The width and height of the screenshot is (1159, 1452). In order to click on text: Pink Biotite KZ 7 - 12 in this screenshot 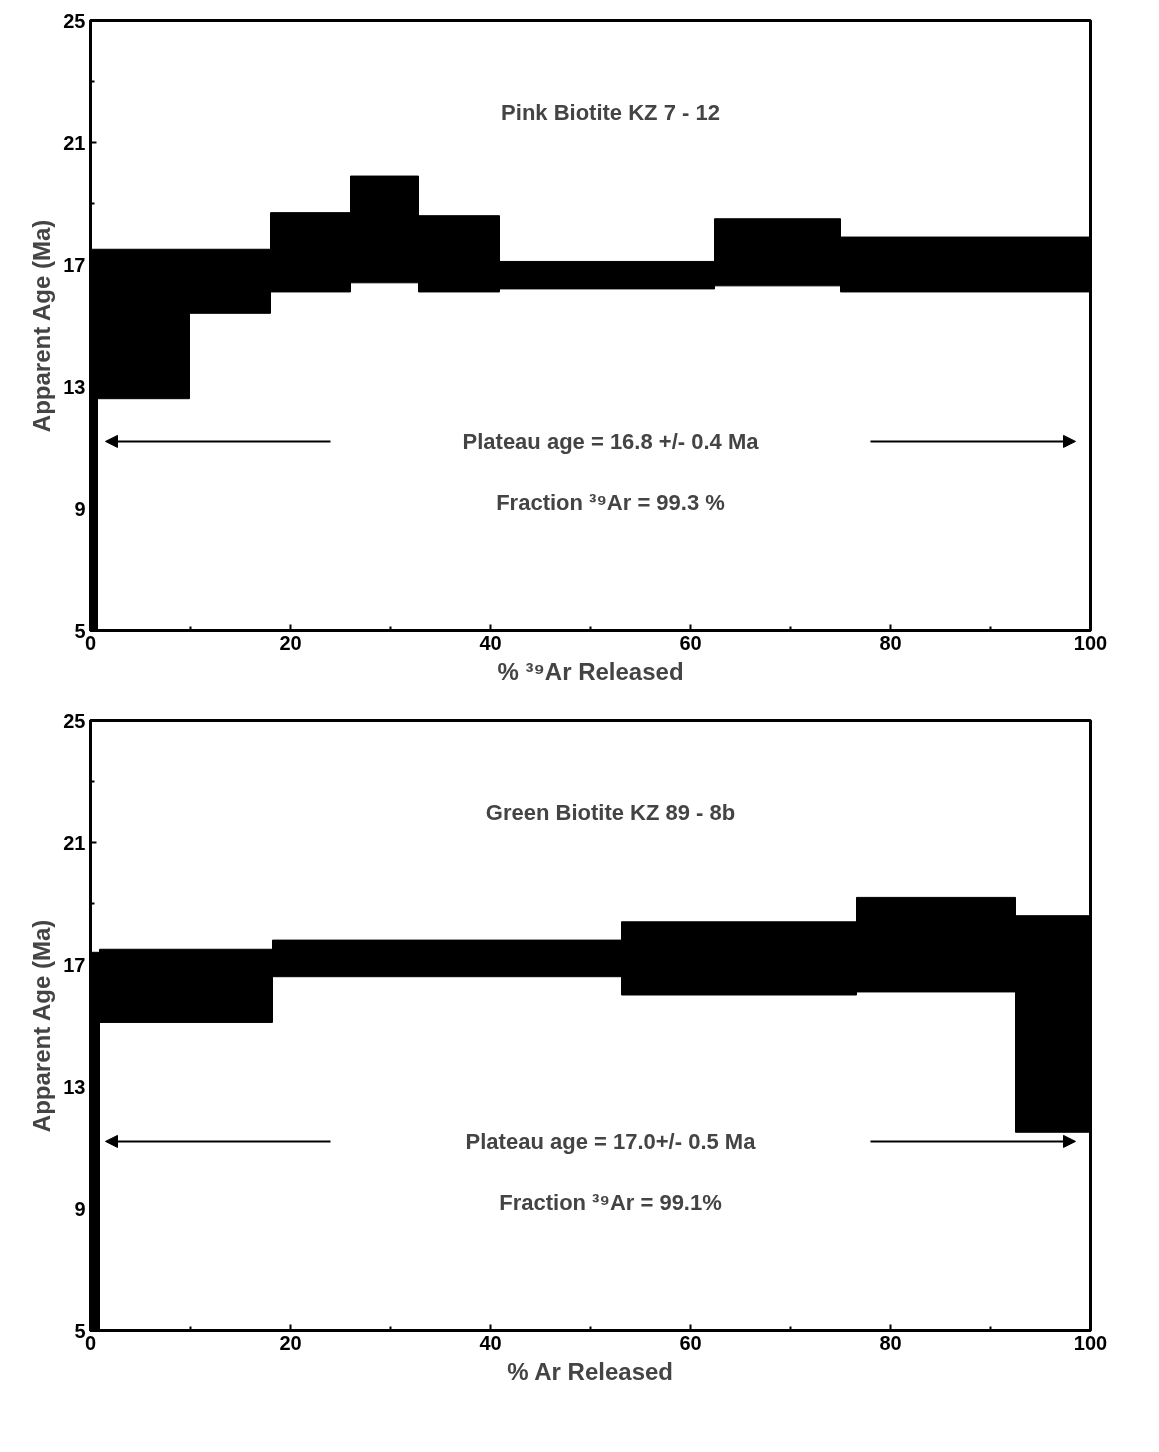, I will do `click(610, 112)`.